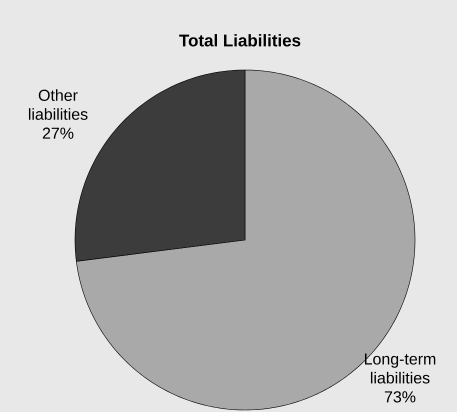 The height and width of the screenshot is (412, 457). Describe the element at coordinates (239, 40) in the screenshot. I see `chart-title: Total Liabilities` at that location.